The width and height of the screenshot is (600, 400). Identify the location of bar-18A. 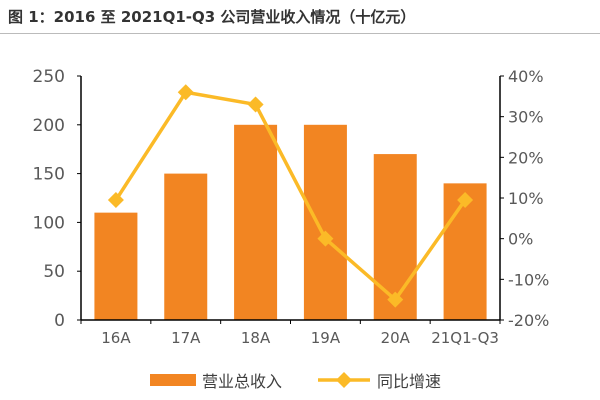
(256, 222).